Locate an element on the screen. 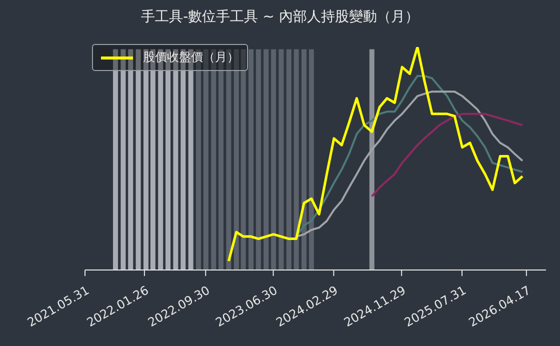 This screenshot has width=560, height=346. legend-label: 股價收盤價（月） is located at coordinates (191, 57).